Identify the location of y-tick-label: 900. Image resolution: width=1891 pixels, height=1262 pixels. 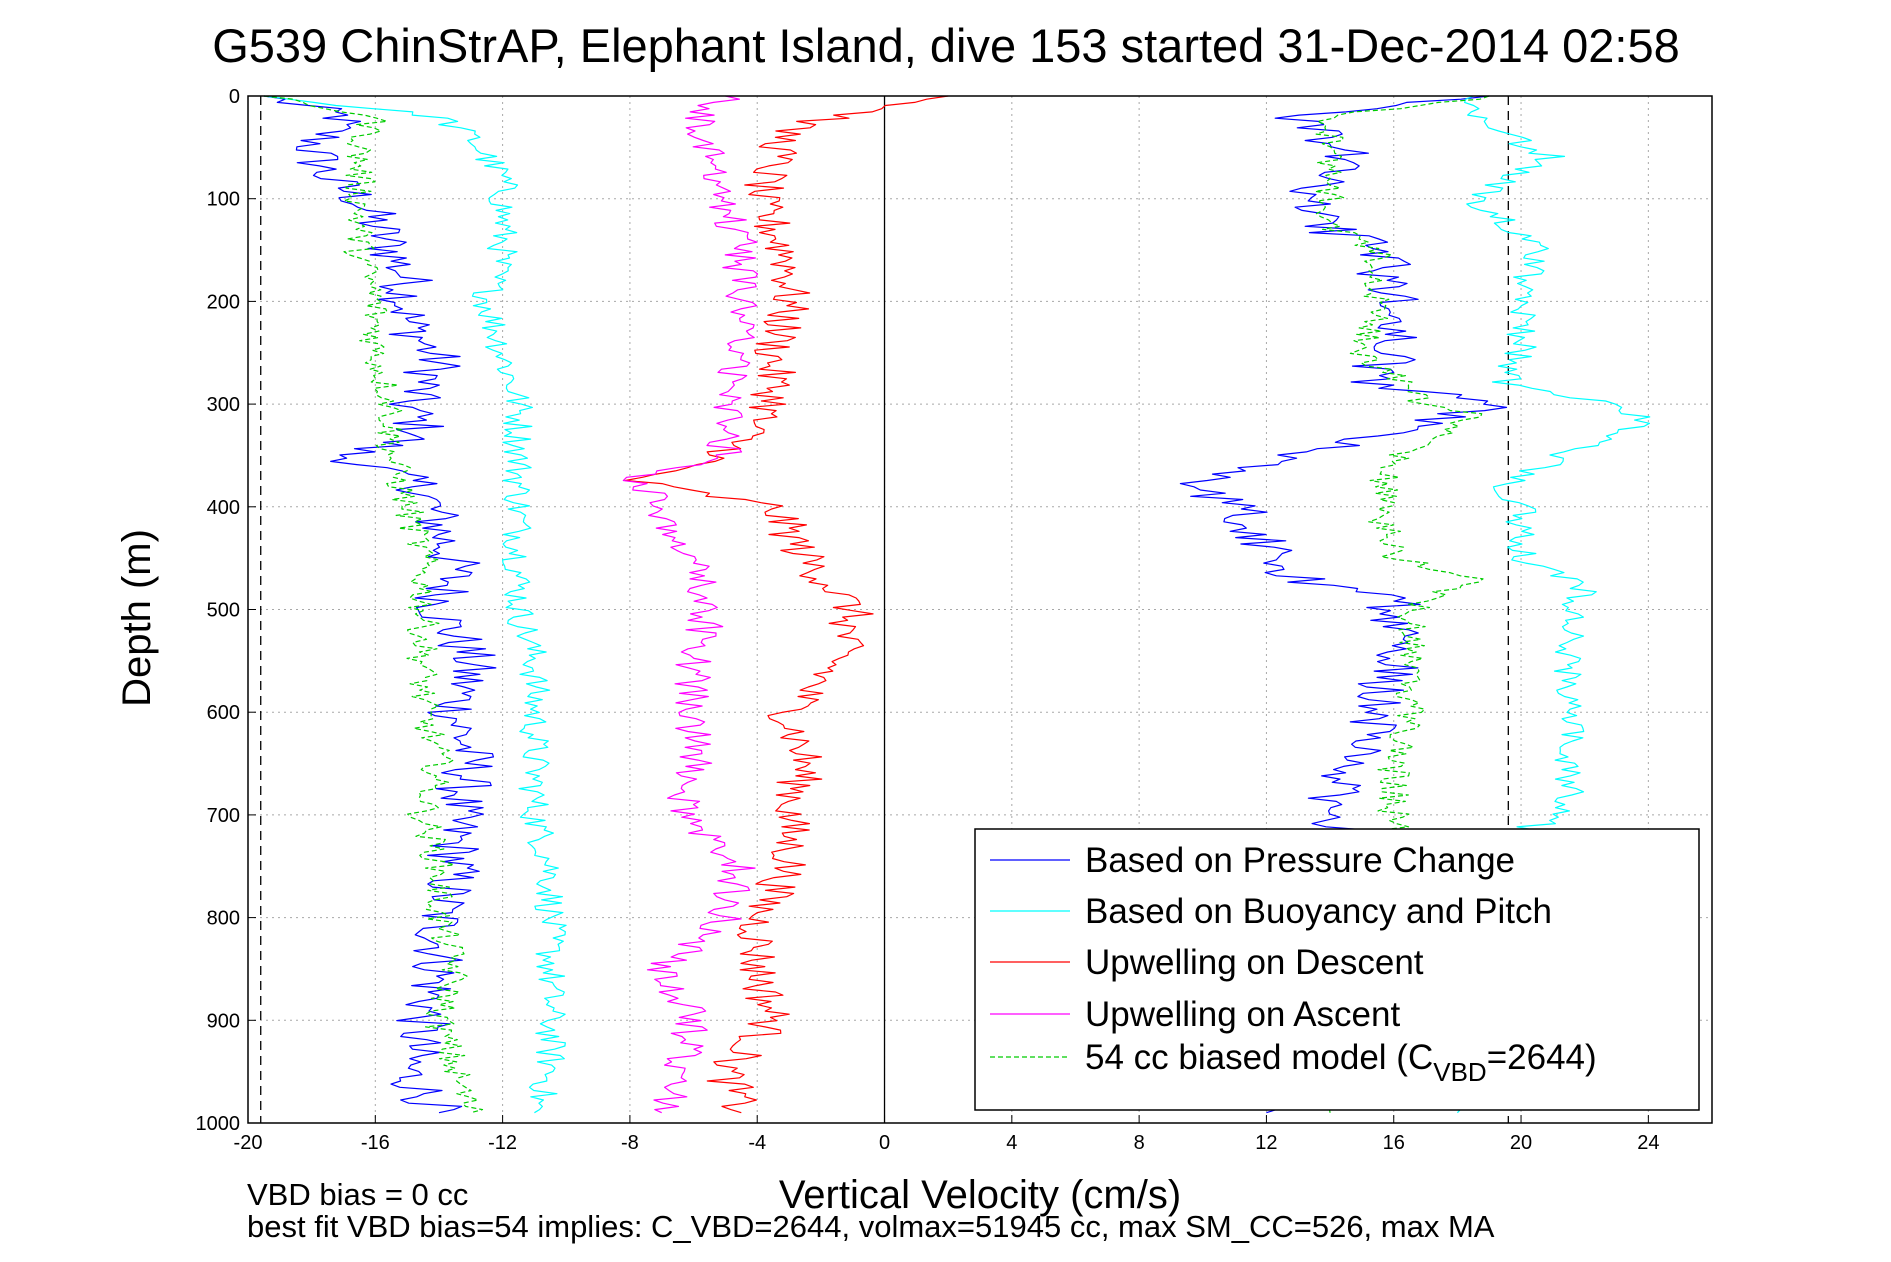
(223, 1021).